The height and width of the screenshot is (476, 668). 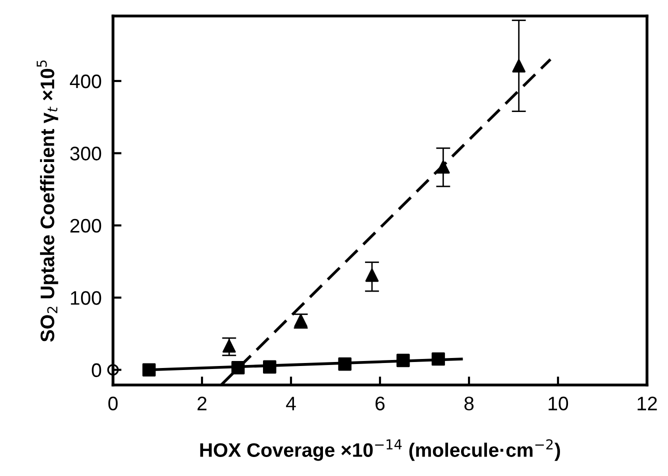 I want to click on y-tick-label: 400, so click(x=86, y=81).